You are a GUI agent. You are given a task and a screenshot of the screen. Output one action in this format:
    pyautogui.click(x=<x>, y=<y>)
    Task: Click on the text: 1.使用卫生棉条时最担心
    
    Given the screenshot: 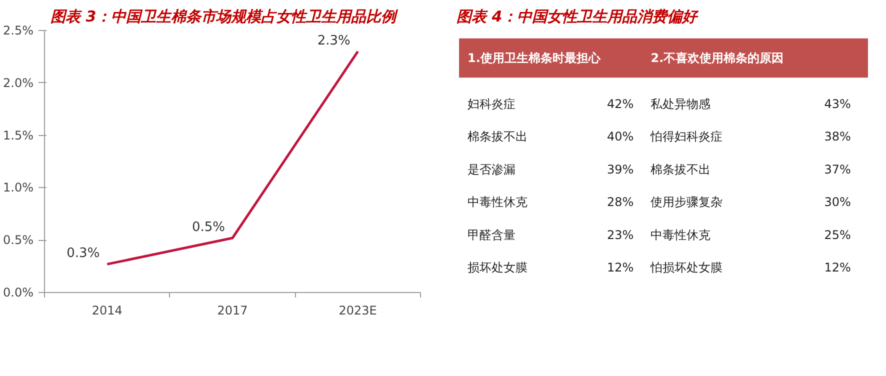 What is the action you would take?
    pyautogui.click(x=535, y=58)
    